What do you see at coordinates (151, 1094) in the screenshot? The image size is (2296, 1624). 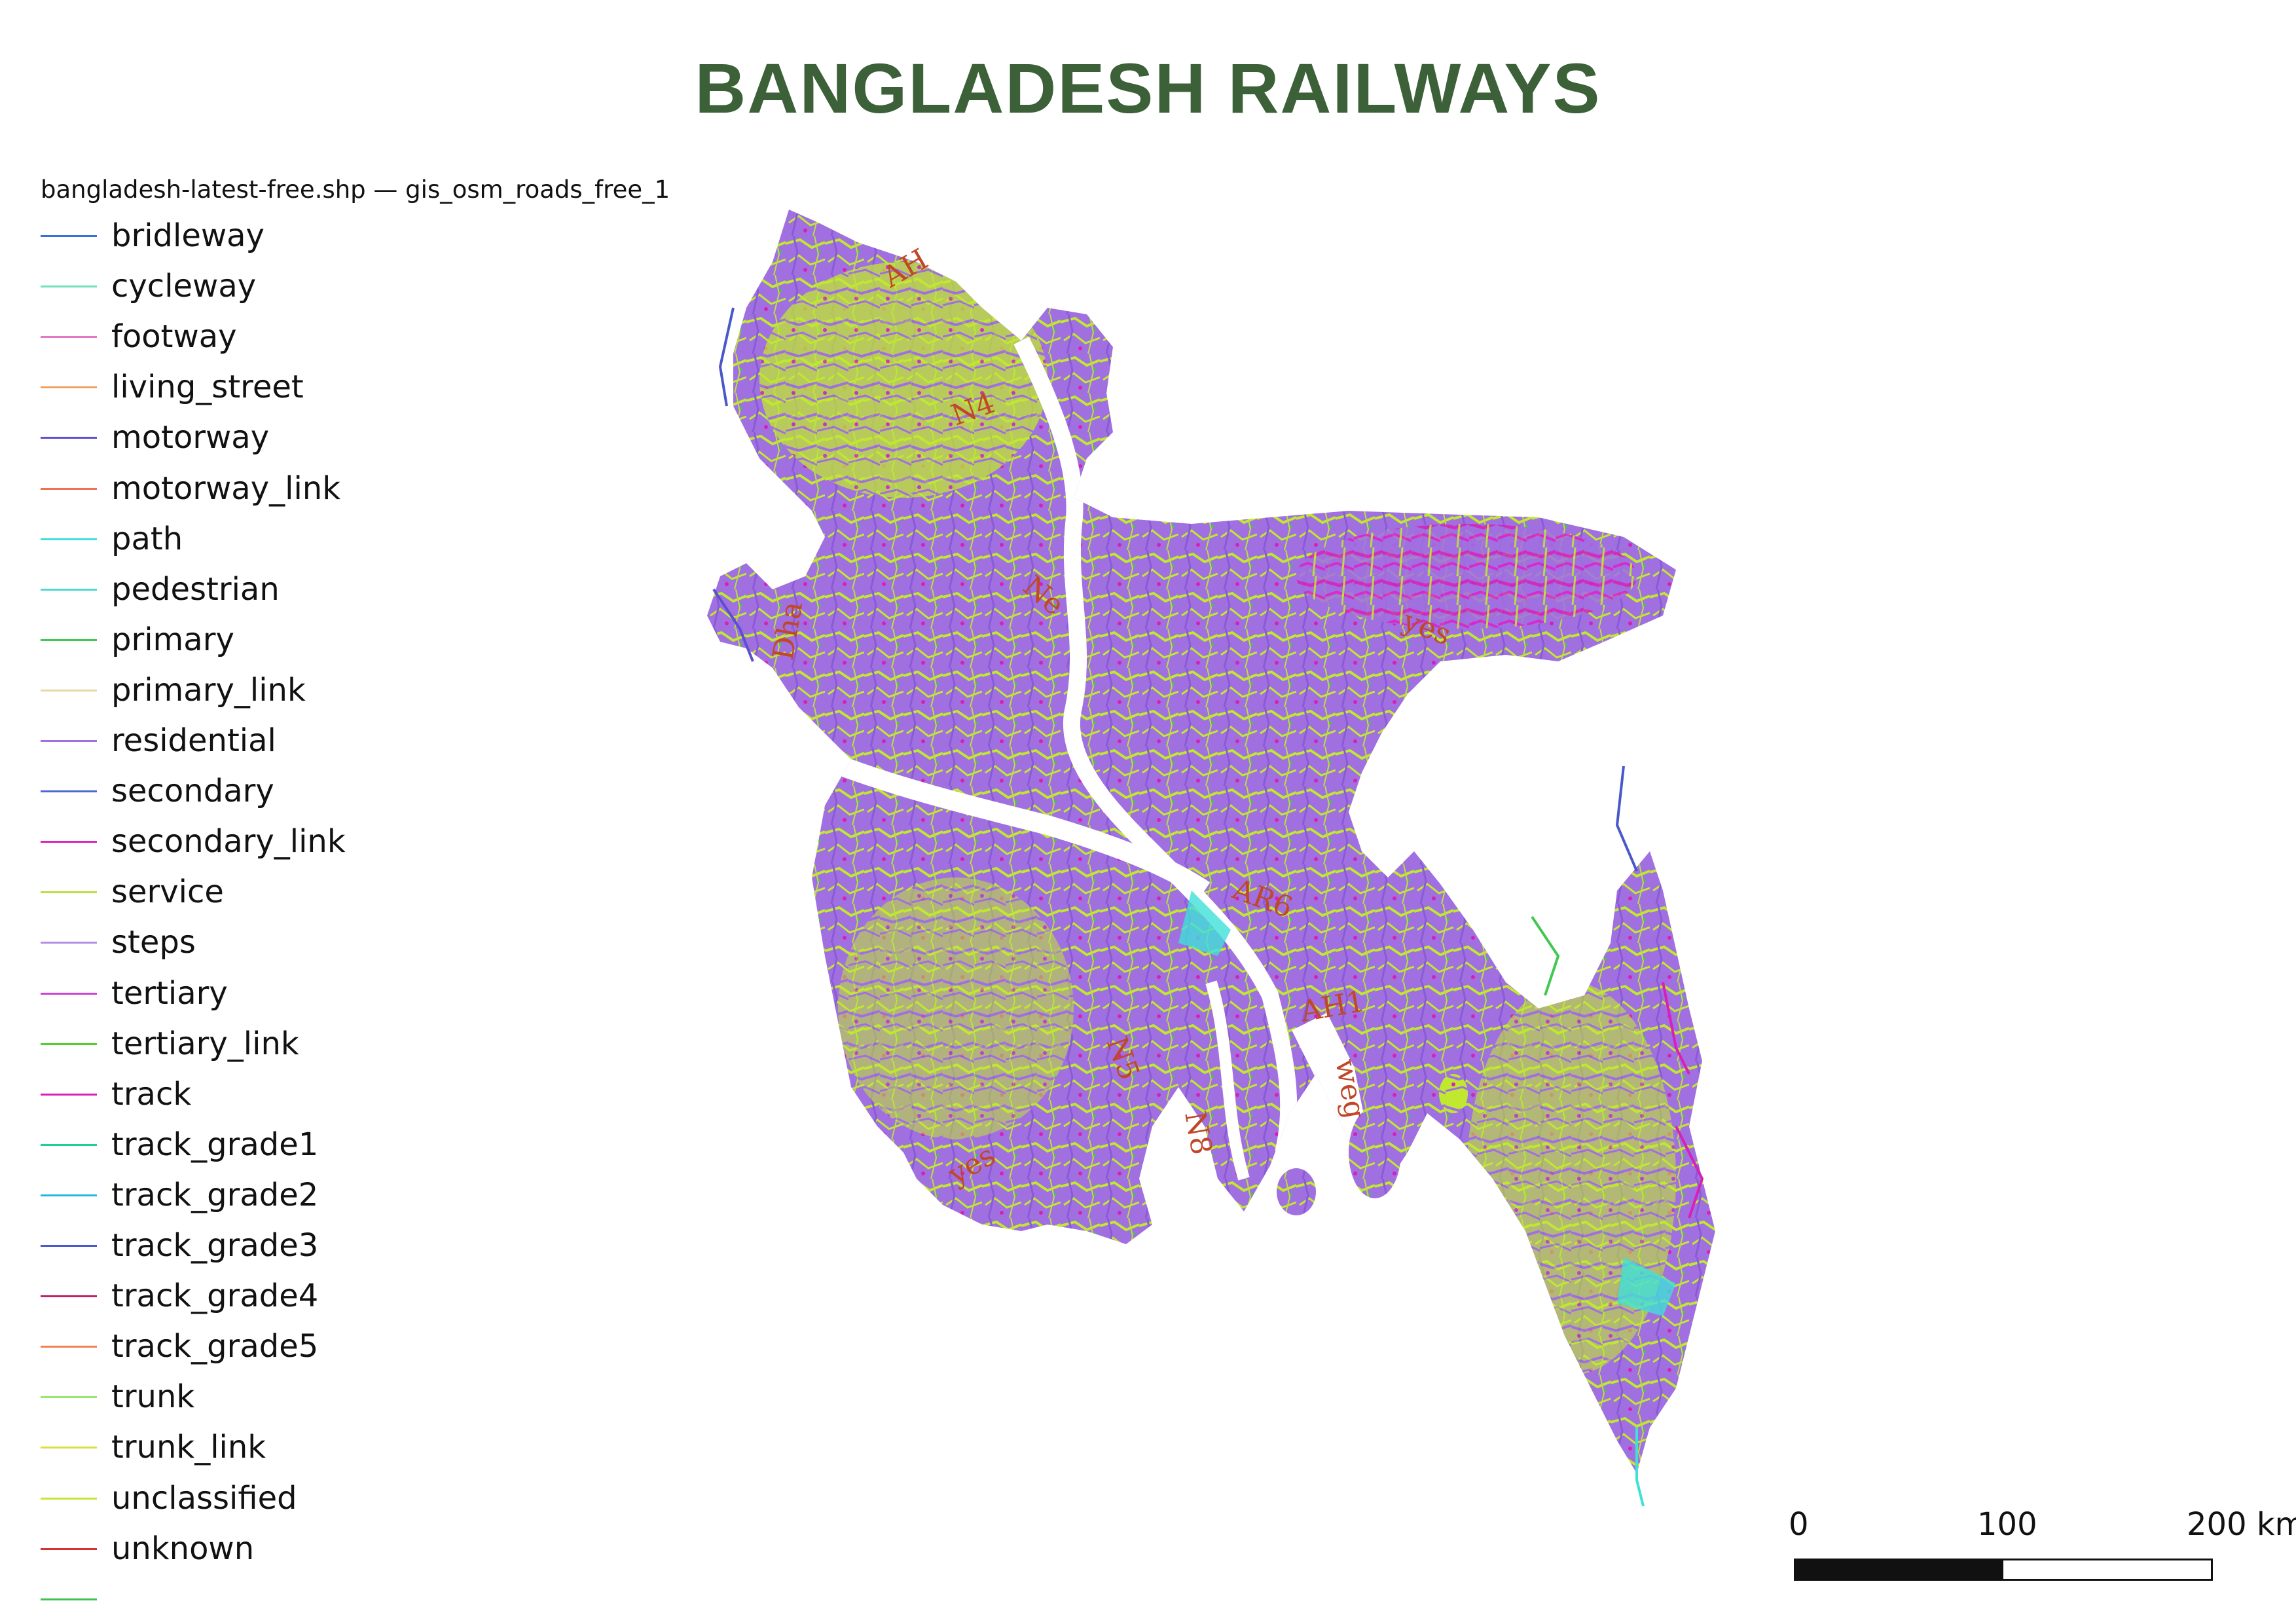 I see `legend-label: track` at bounding box center [151, 1094].